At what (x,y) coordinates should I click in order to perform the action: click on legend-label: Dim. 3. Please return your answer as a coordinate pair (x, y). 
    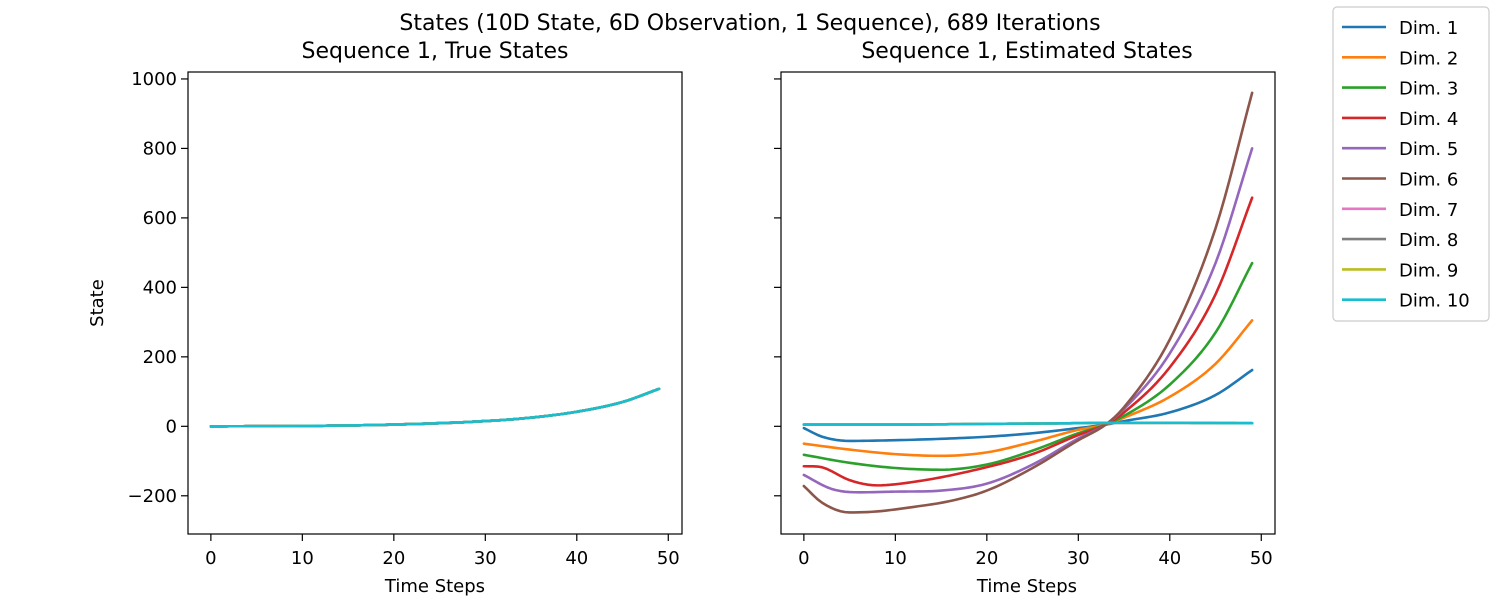
    Looking at the image, I should click on (1428, 89).